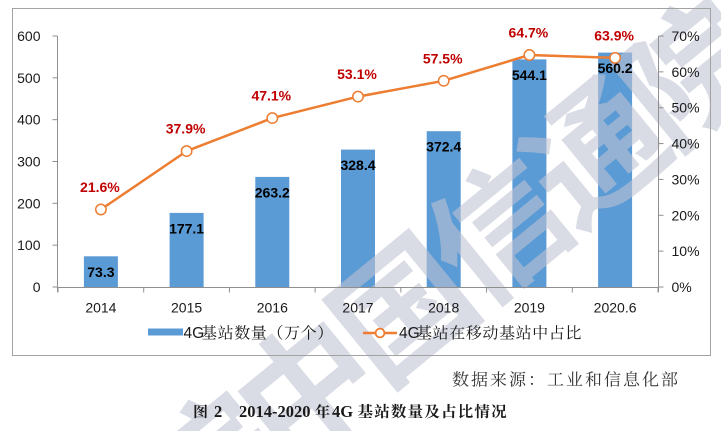  What do you see at coordinates (186, 308) in the screenshot?
I see `svg-text: 2015` at bounding box center [186, 308].